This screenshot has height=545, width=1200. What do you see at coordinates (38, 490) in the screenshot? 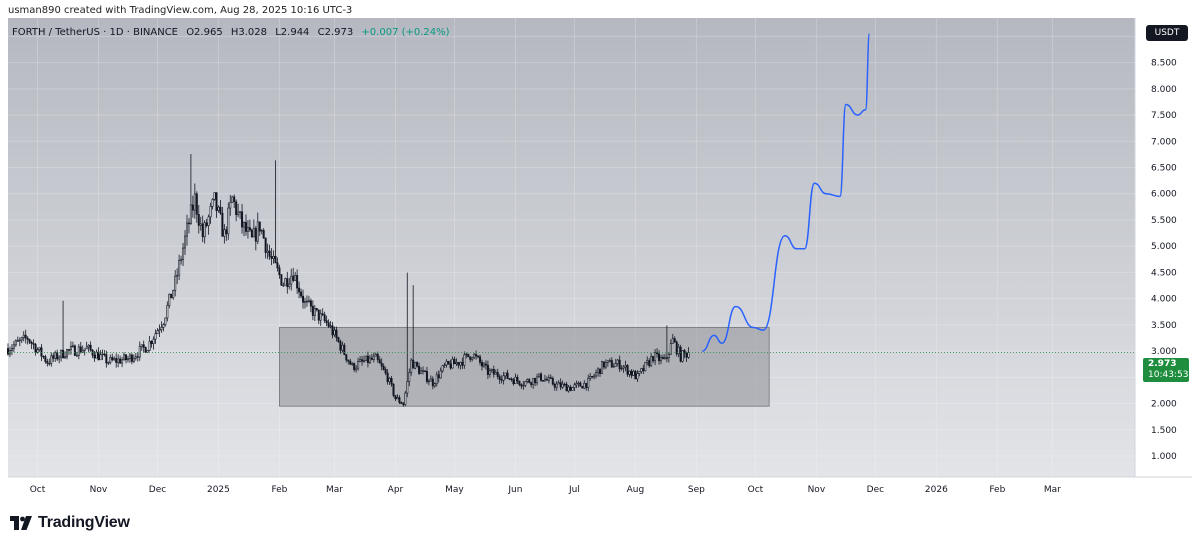
I see `time-tick-label: Oct` at bounding box center [38, 490].